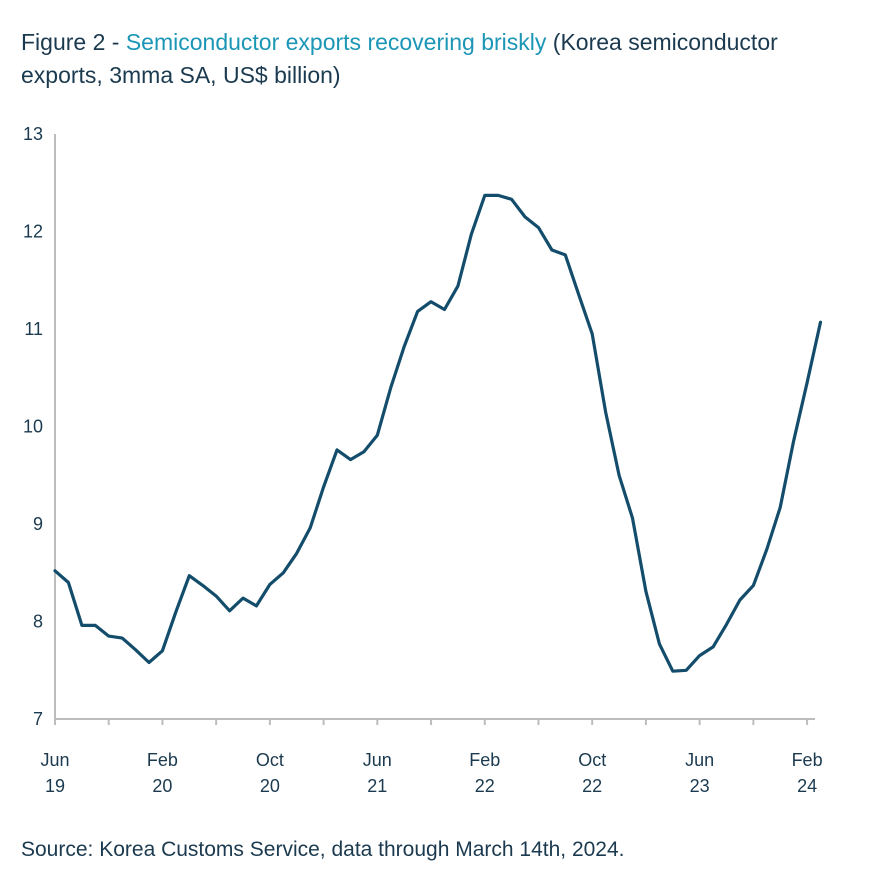 The image size is (870, 880). What do you see at coordinates (377, 786) in the screenshot?
I see `x-tick-label-year: 21` at bounding box center [377, 786].